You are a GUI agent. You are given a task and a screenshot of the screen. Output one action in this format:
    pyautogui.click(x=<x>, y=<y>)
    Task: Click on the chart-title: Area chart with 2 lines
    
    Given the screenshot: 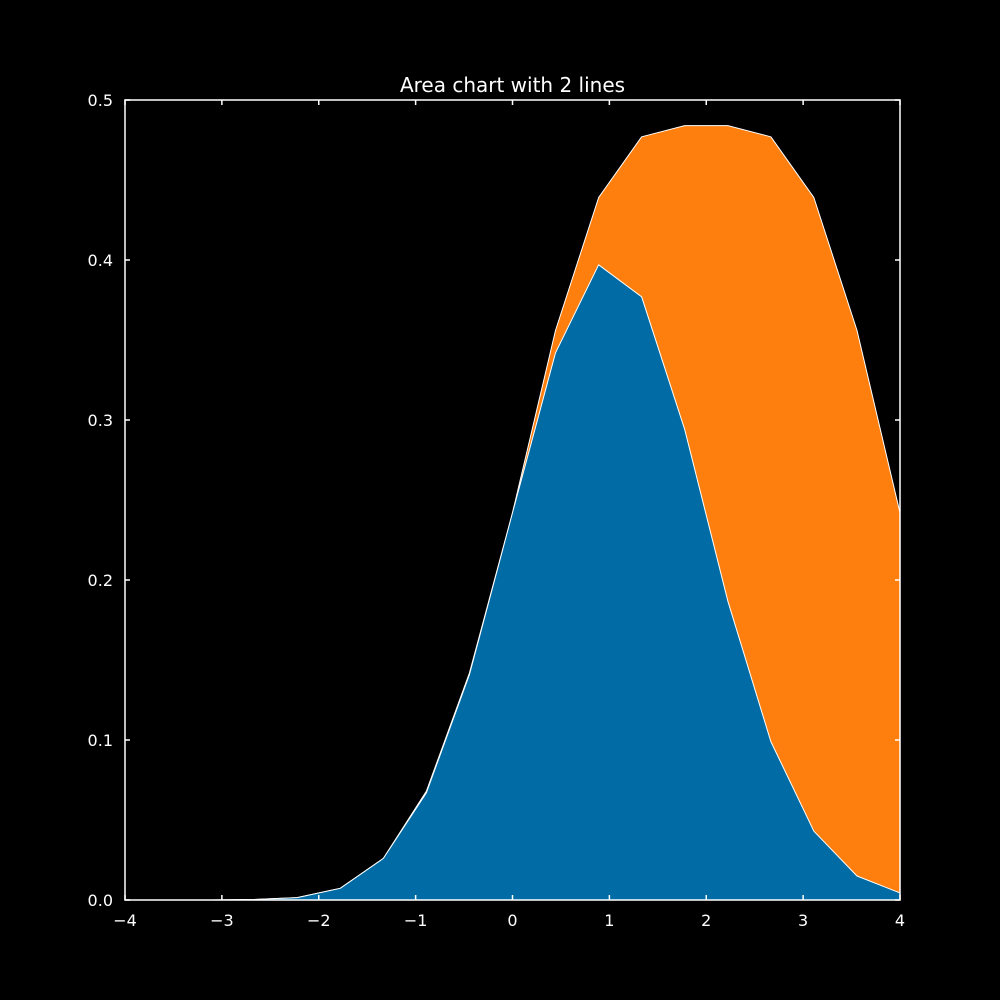 What is the action you would take?
    pyautogui.click(x=512, y=85)
    